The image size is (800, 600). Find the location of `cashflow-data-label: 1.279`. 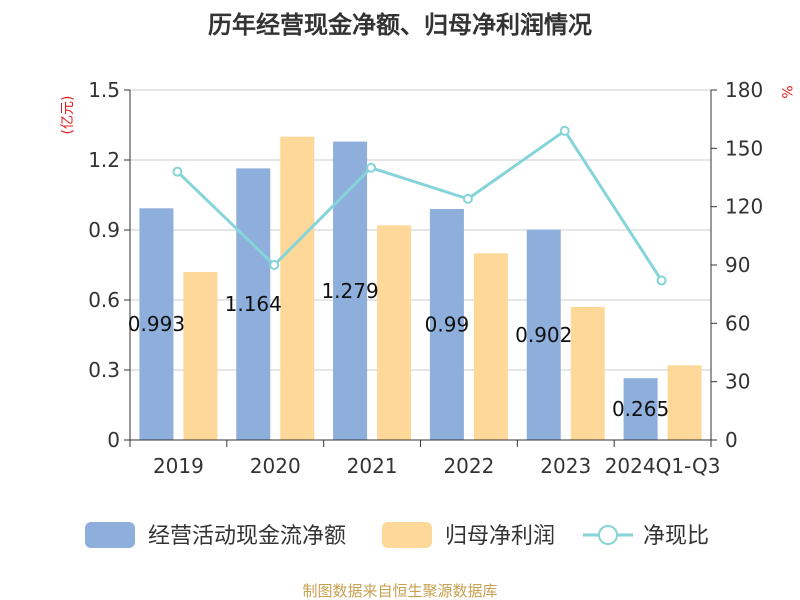

cashflow-data-label: 1.279 is located at coordinates (349, 291).